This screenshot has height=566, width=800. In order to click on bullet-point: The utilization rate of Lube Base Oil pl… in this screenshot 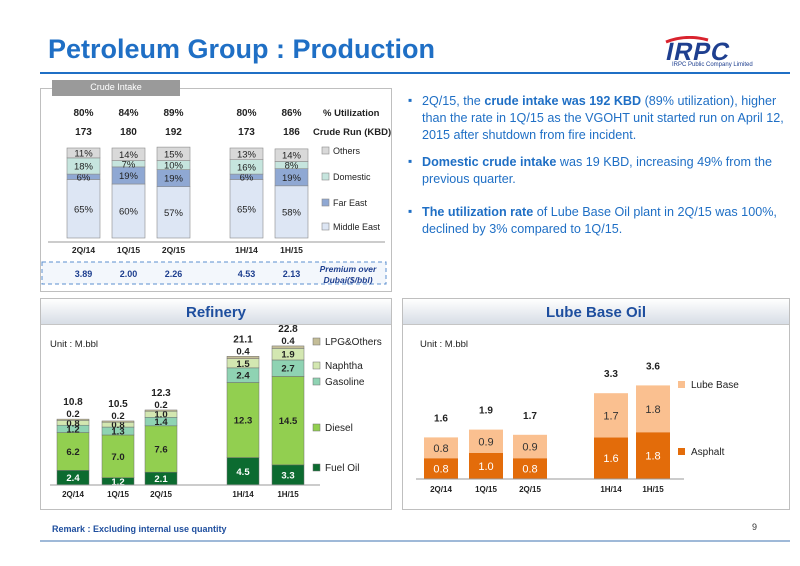, I will do `click(598, 220)`.